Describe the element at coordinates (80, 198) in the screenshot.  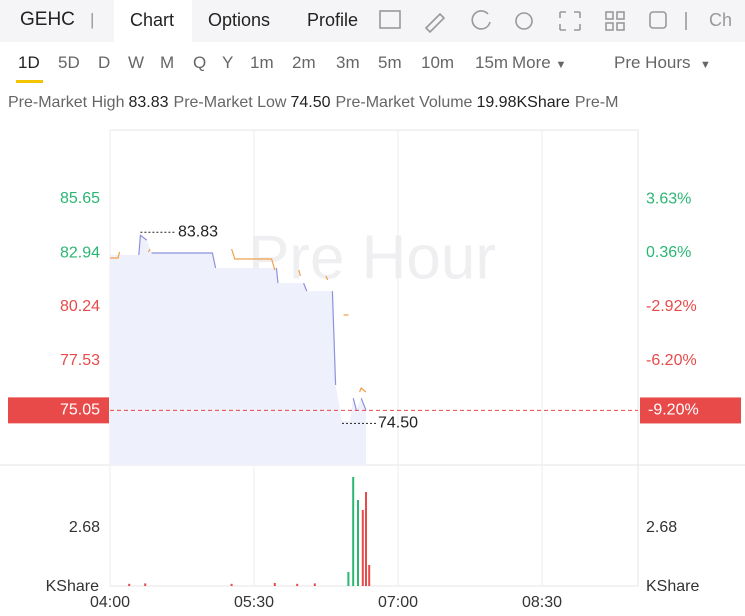
I see `y-tick-label: 85.65` at that location.